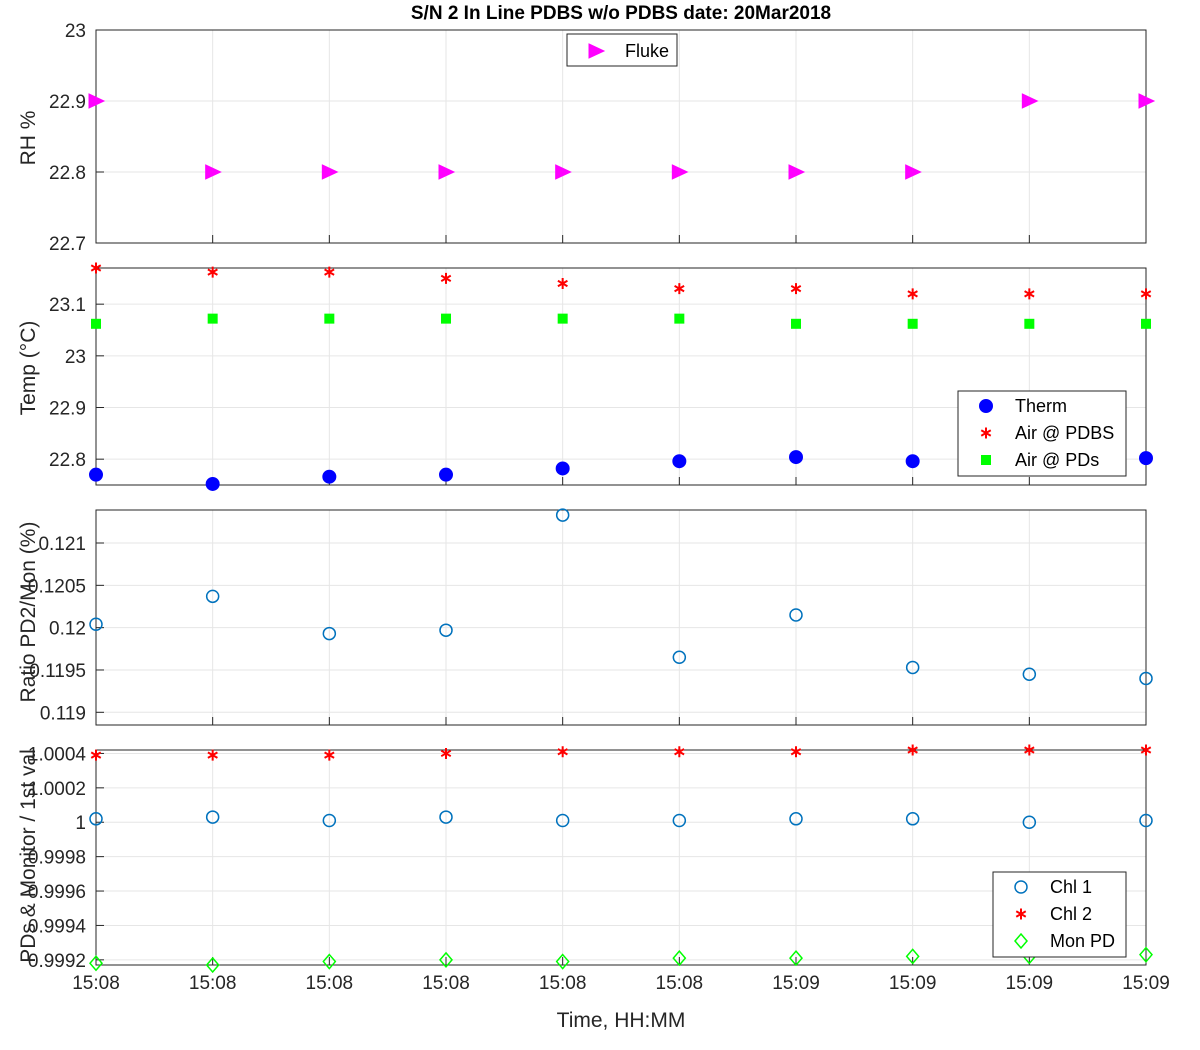 The width and height of the screenshot is (1200, 1050). I want to click on y-tick-label: 0.12, so click(67, 629).